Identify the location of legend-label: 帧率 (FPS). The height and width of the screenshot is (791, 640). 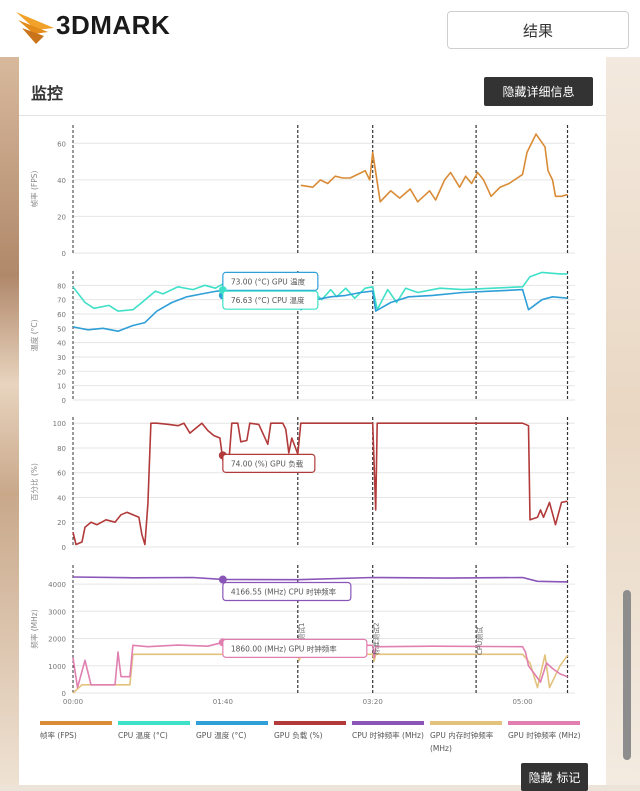
(58, 735).